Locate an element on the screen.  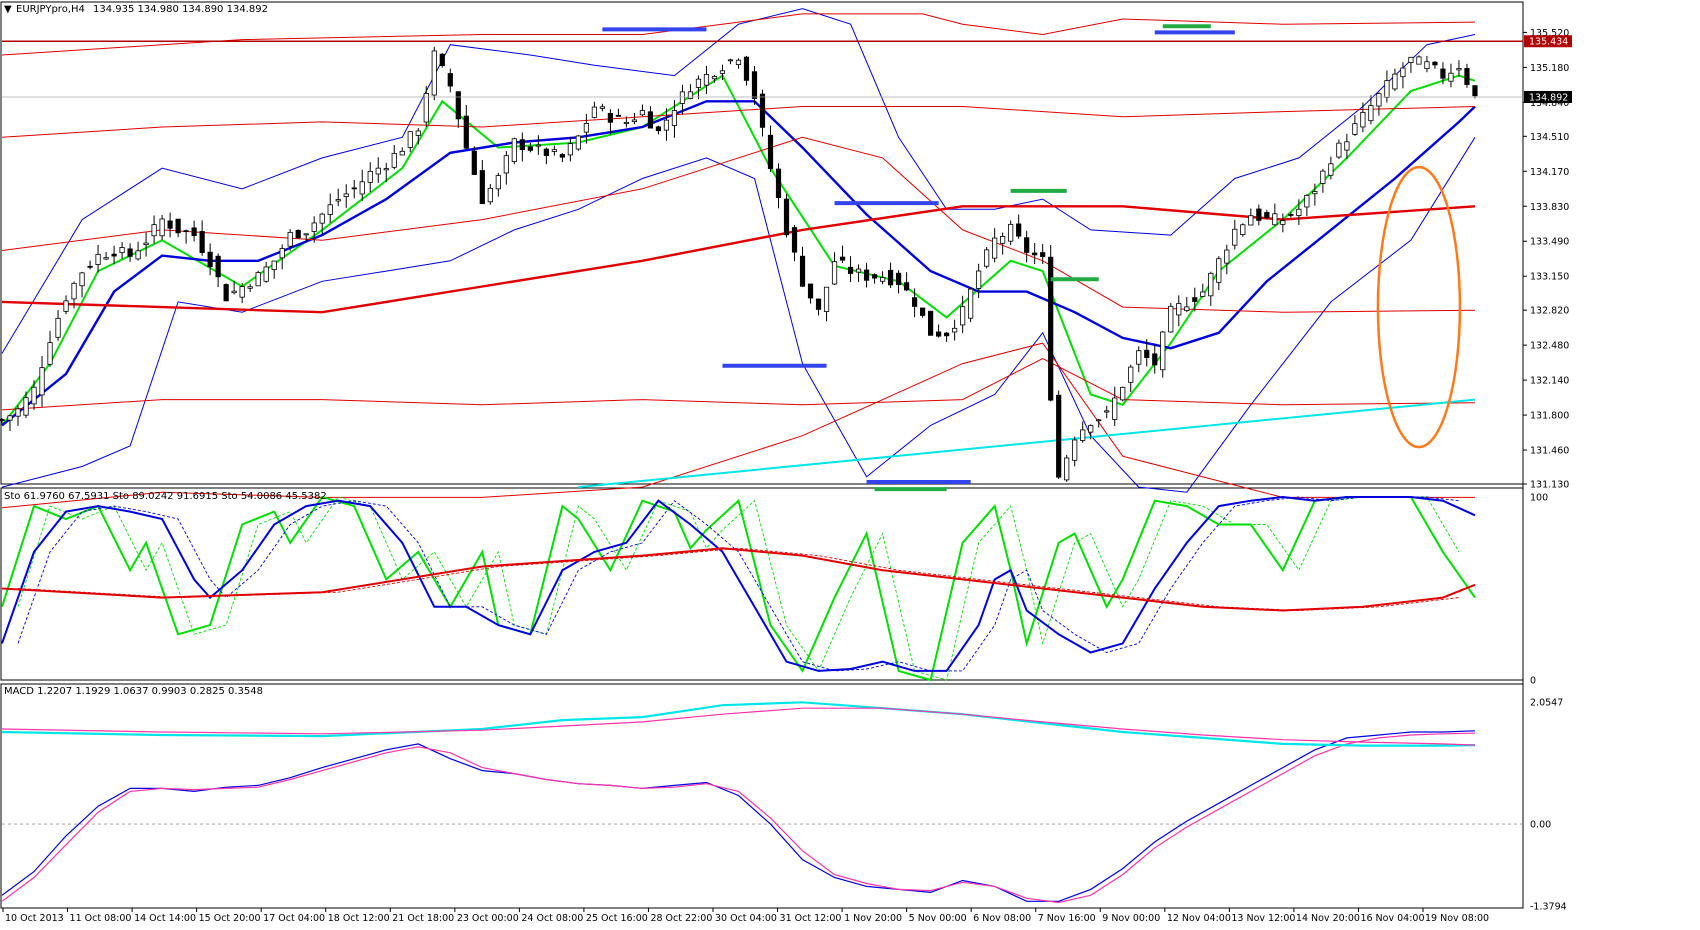
stochastic-y-axis: 100 0 is located at coordinates (1539, 590).